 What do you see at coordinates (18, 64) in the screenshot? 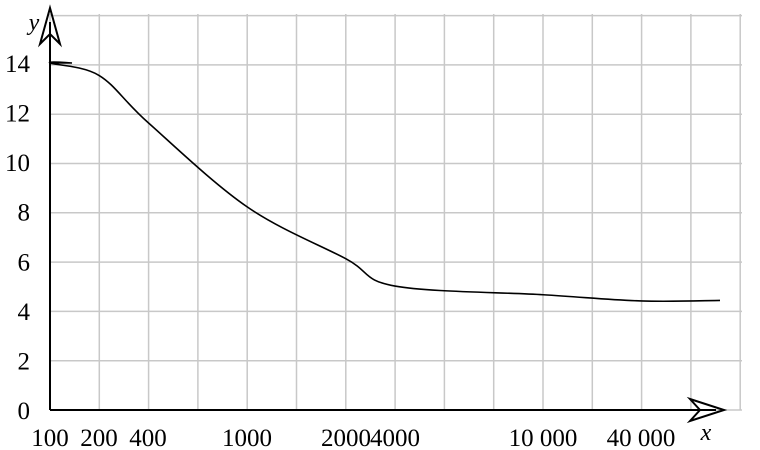
I see `y-tick-label: 14` at bounding box center [18, 64].